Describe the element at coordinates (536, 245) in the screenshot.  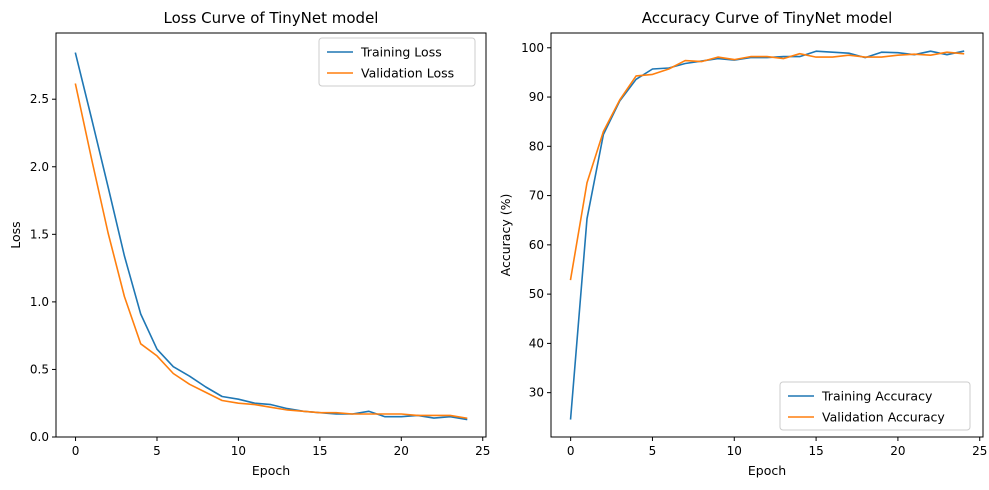
I see `y-tick-label: 60` at that location.